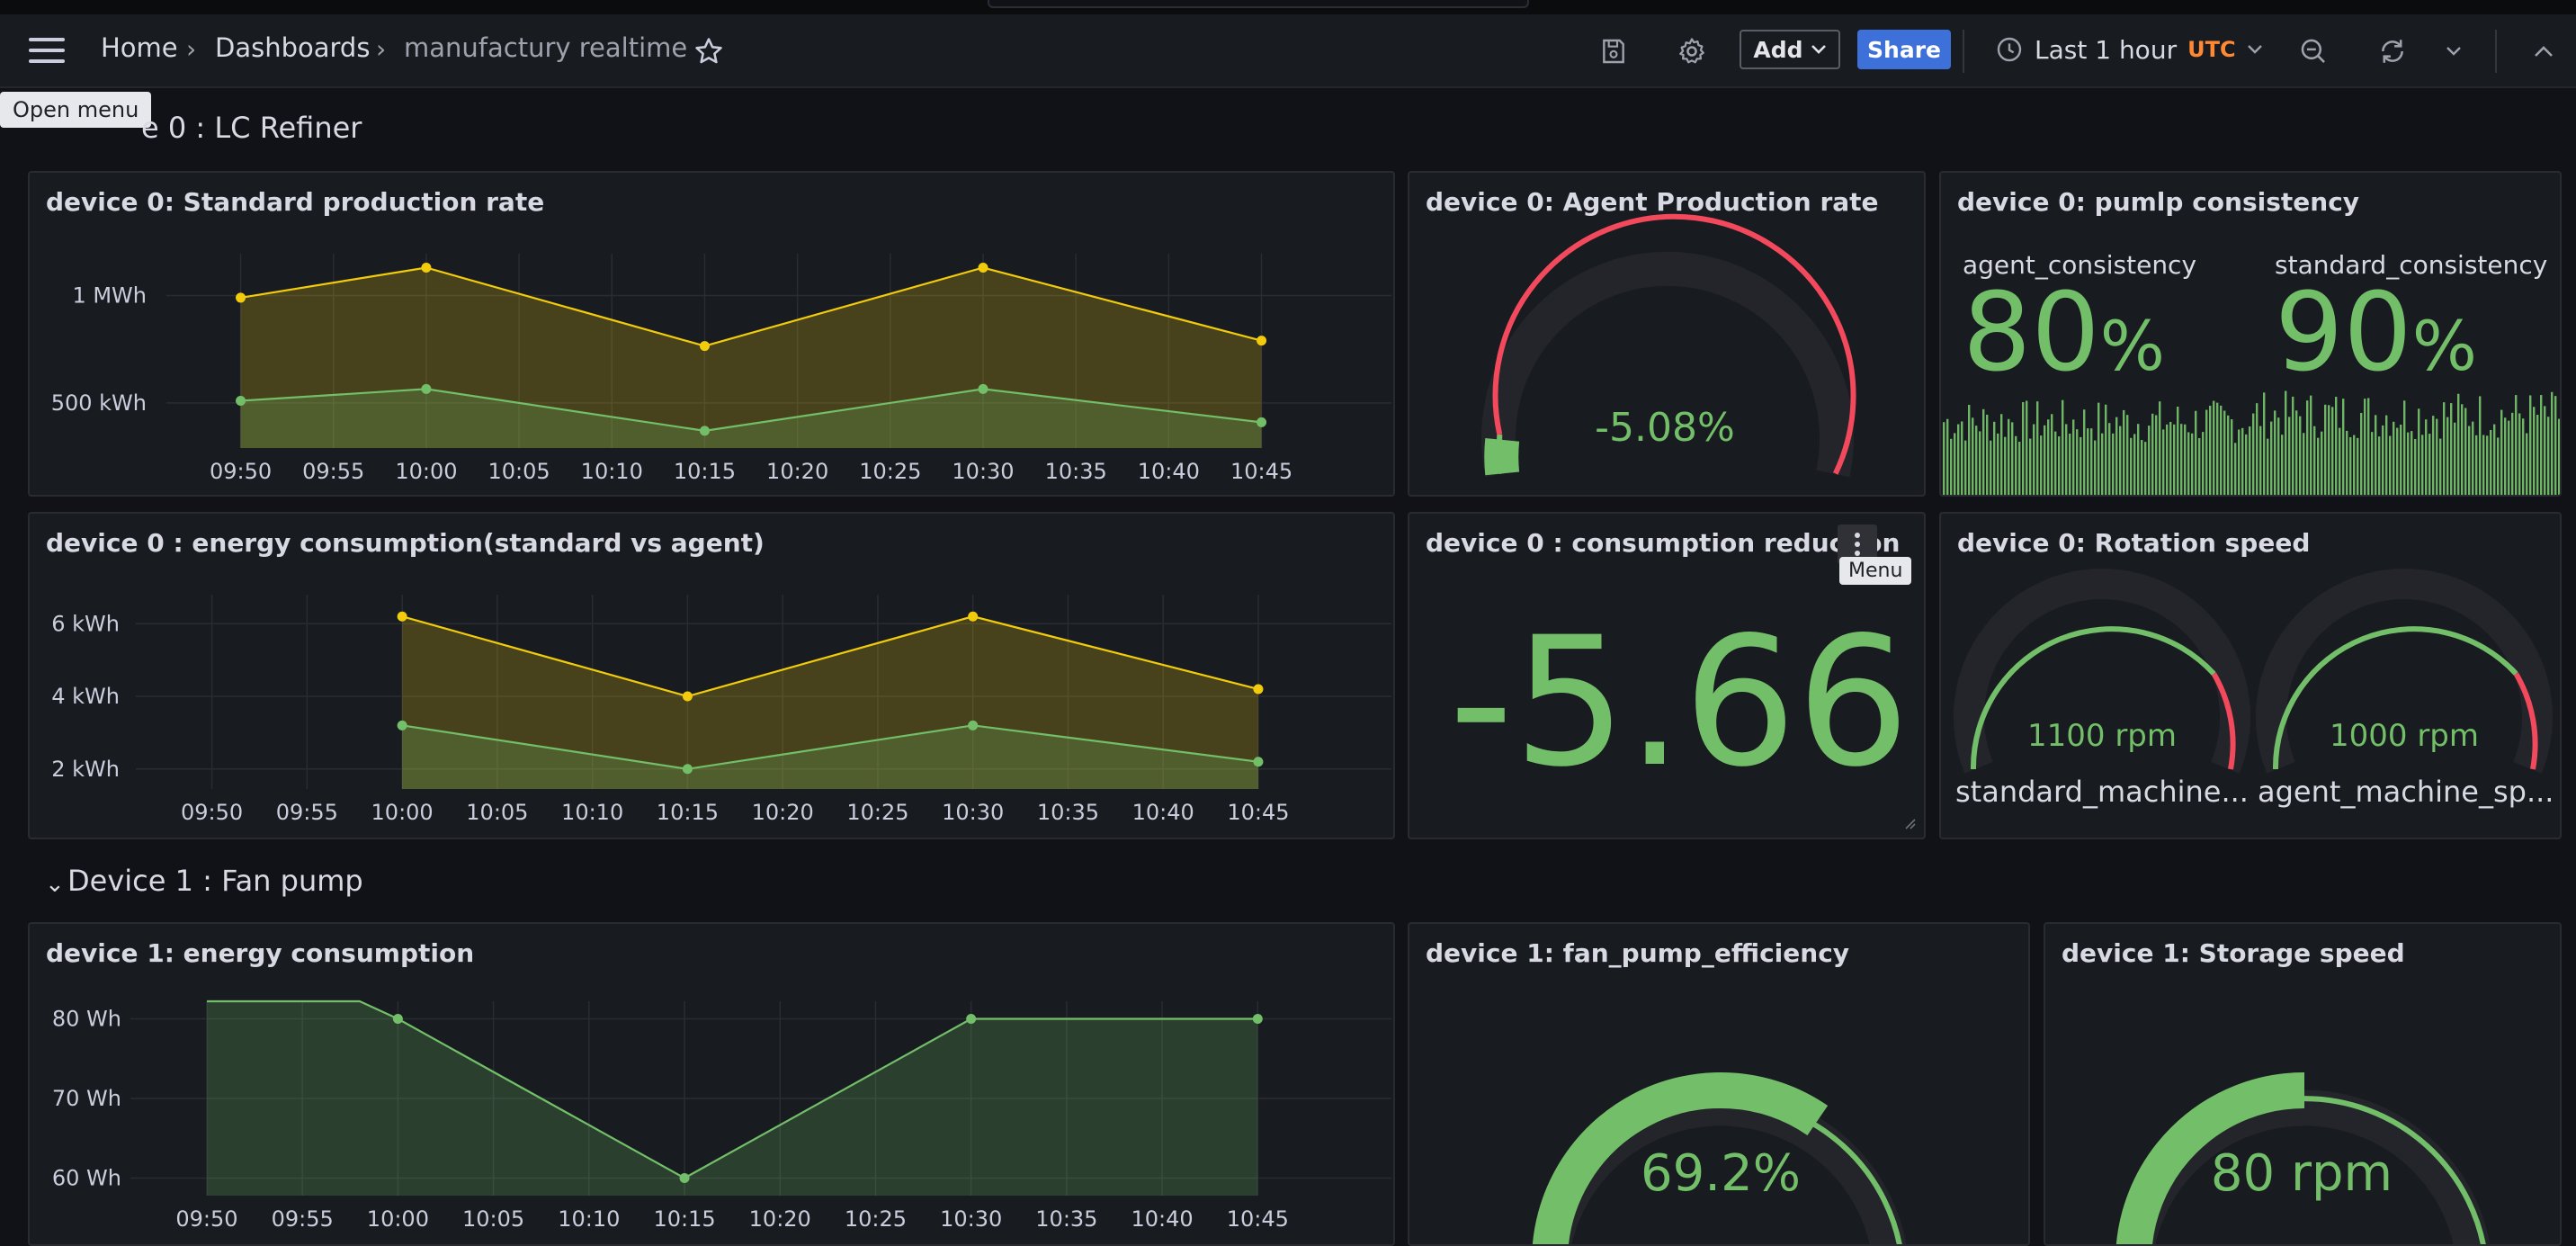 This screenshot has width=2576, height=1246. Describe the element at coordinates (293, 47) in the screenshot. I see `breadcrumb-dashboards: Dashboards` at that location.